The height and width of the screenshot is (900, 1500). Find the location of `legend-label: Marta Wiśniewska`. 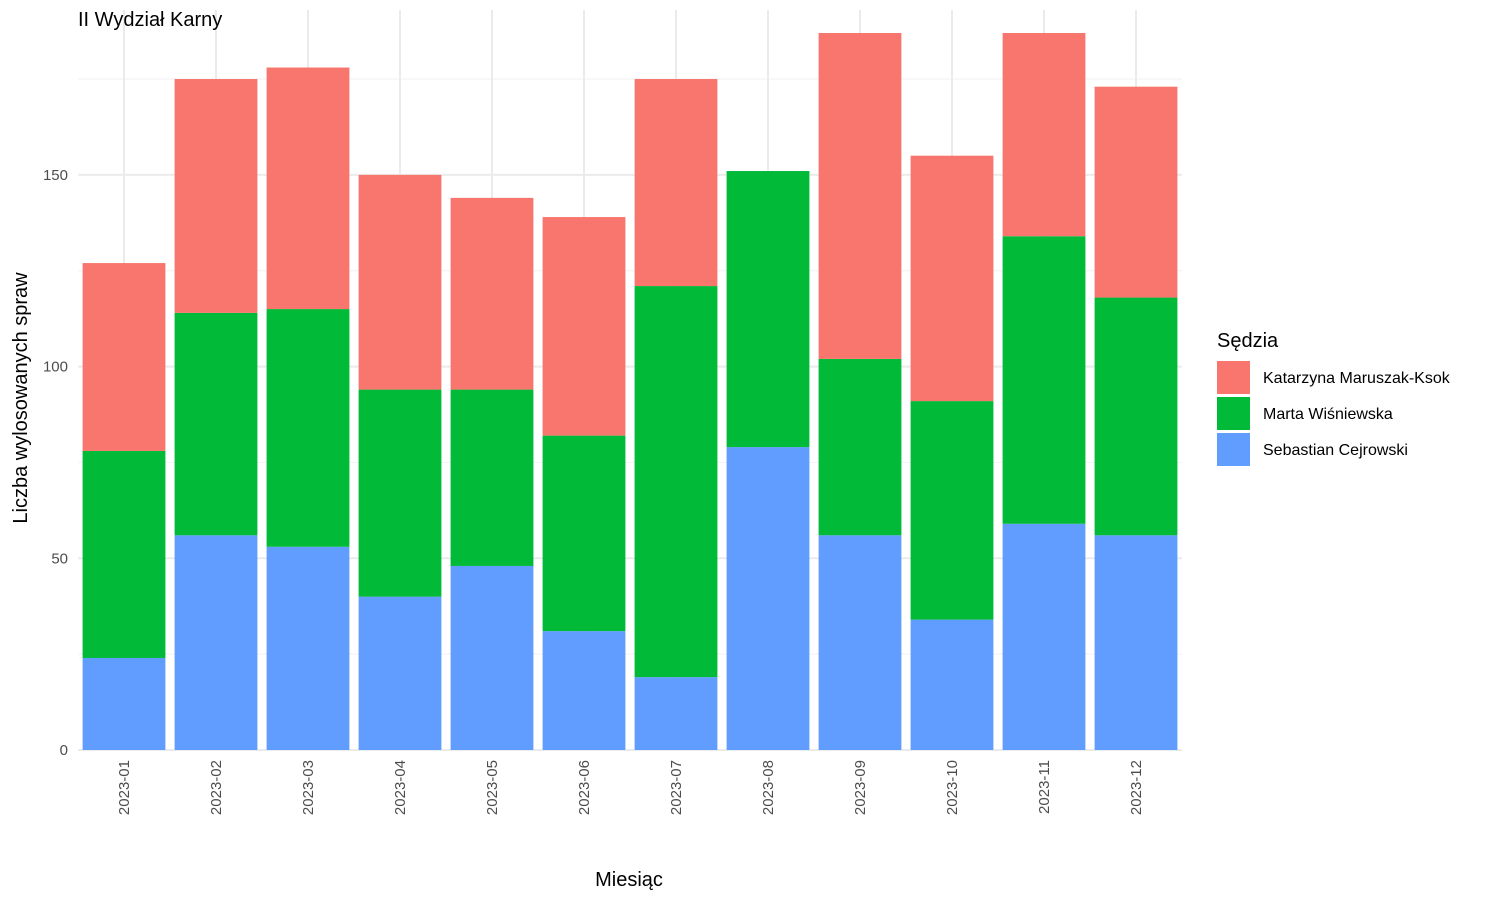

legend-label: Marta Wiśniewska is located at coordinates (1328, 414).